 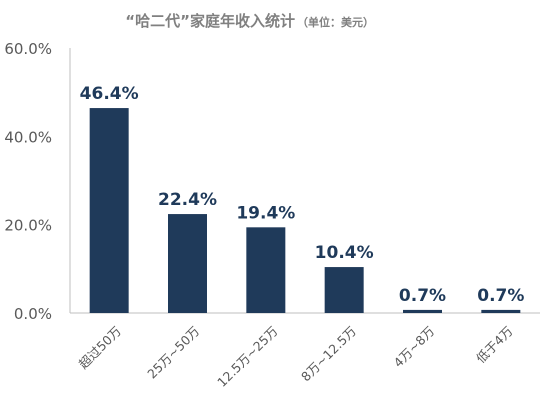 What do you see at coordinates (28, 49) in the screenshot?
I see `y-tick-label: 60.0%` at bounding box center [28, 49].